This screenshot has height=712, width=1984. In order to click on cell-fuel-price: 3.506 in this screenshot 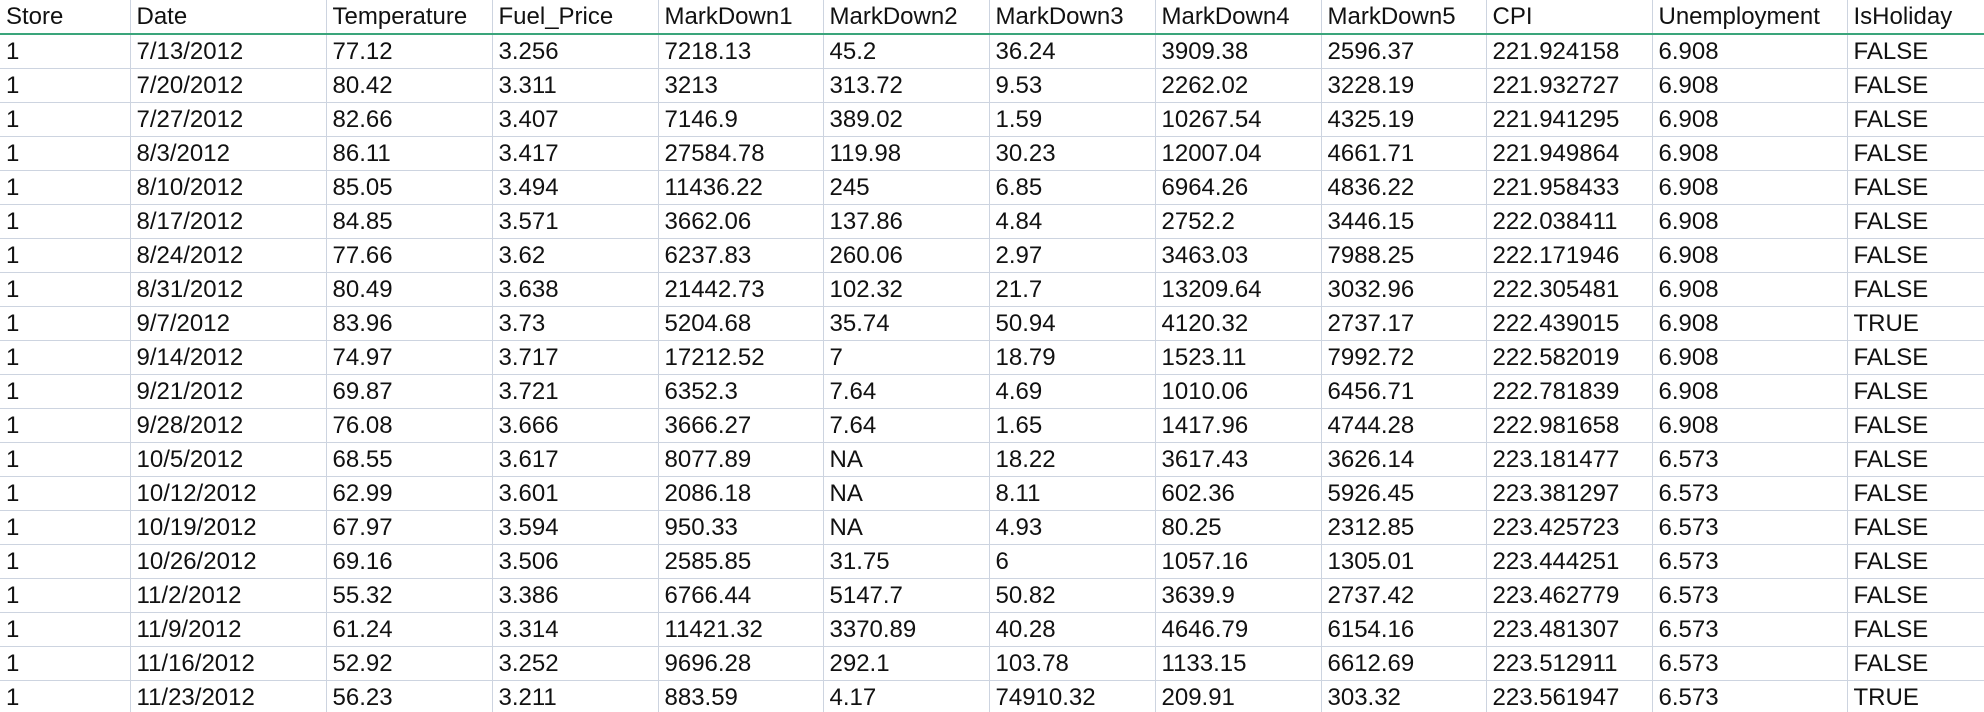, I will do `click(575, 561)`.